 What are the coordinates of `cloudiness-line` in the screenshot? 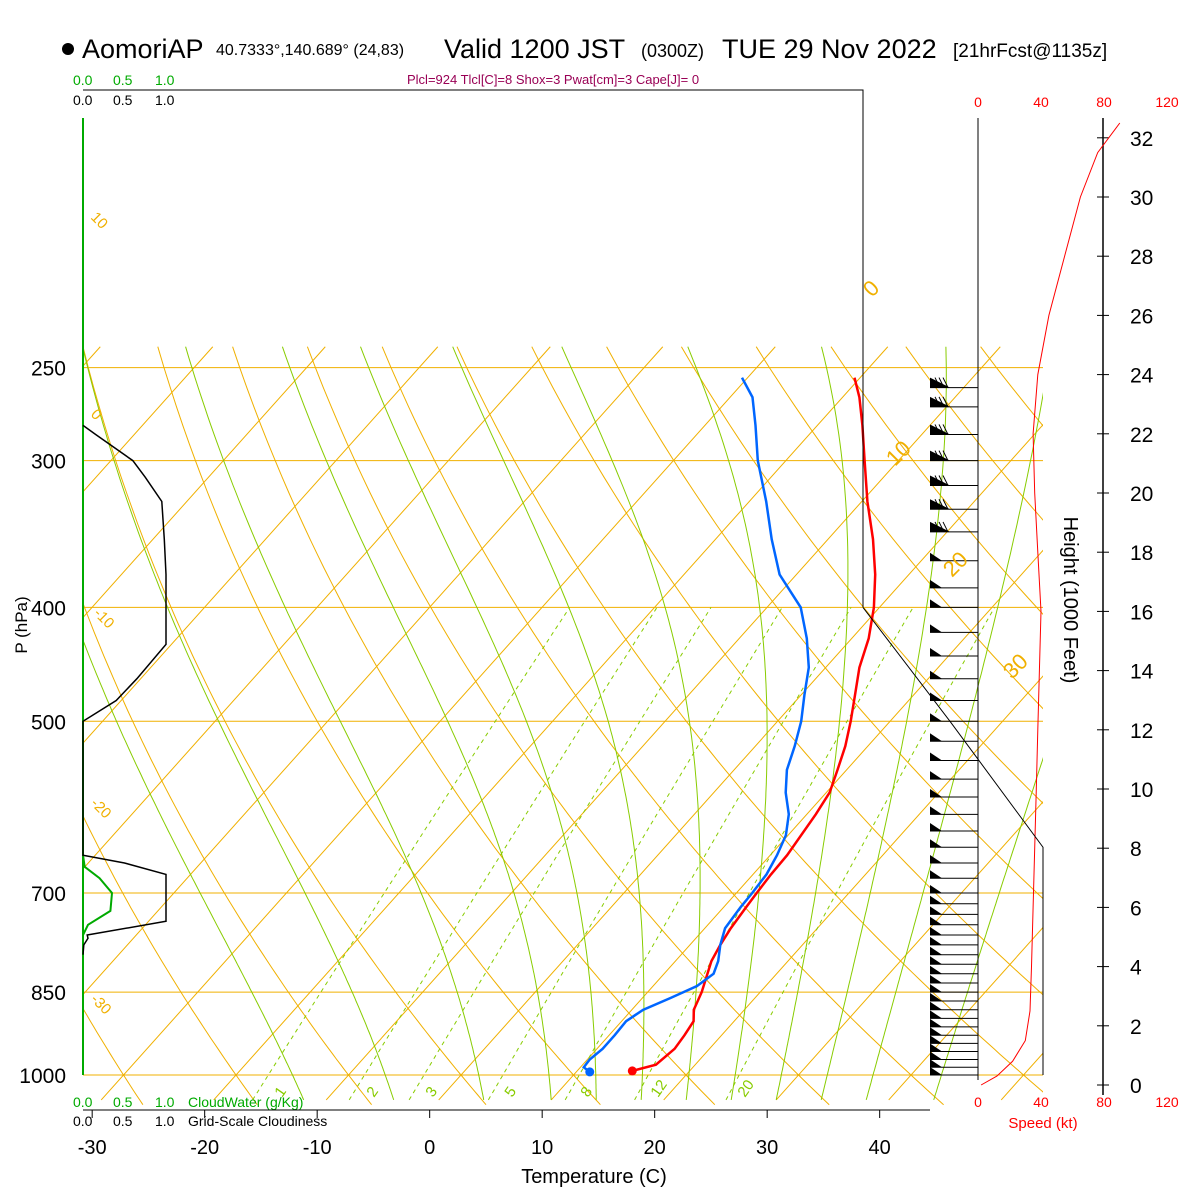 It's located at (124, 689).